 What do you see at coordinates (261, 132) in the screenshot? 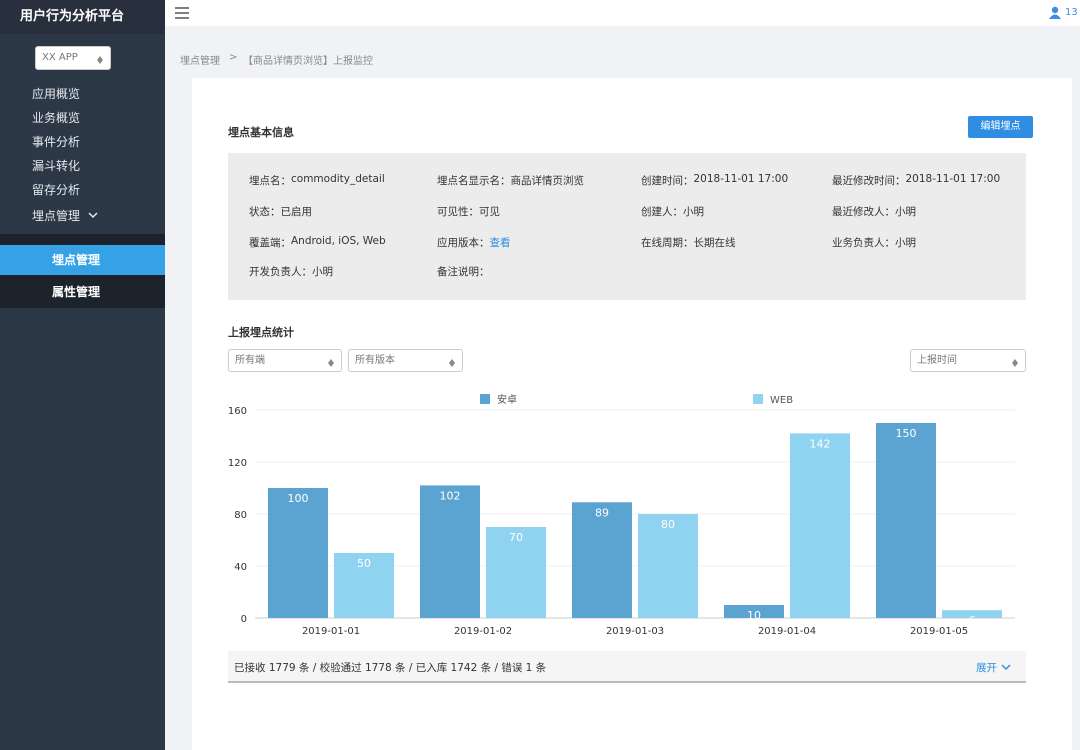
I see `section-title: 埋点基本信息` at bounding box center [261, 132].